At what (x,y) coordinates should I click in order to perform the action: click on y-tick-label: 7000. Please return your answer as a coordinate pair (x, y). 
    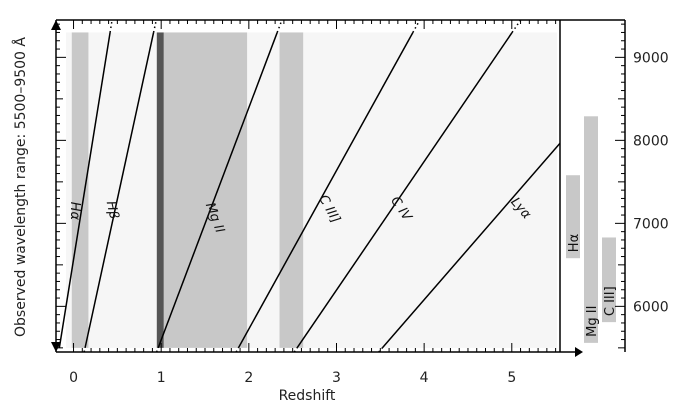
    Looking at the image, I should click on (651, 224).